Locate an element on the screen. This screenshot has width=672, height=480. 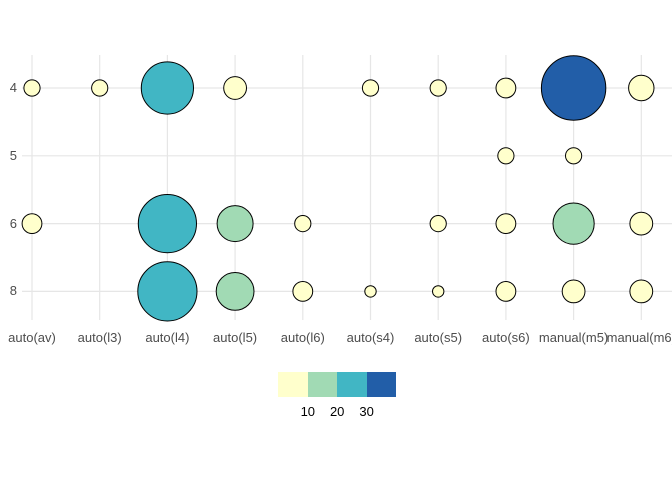
x-tick-label: auto(l6) is located at coordinates (302, 337).